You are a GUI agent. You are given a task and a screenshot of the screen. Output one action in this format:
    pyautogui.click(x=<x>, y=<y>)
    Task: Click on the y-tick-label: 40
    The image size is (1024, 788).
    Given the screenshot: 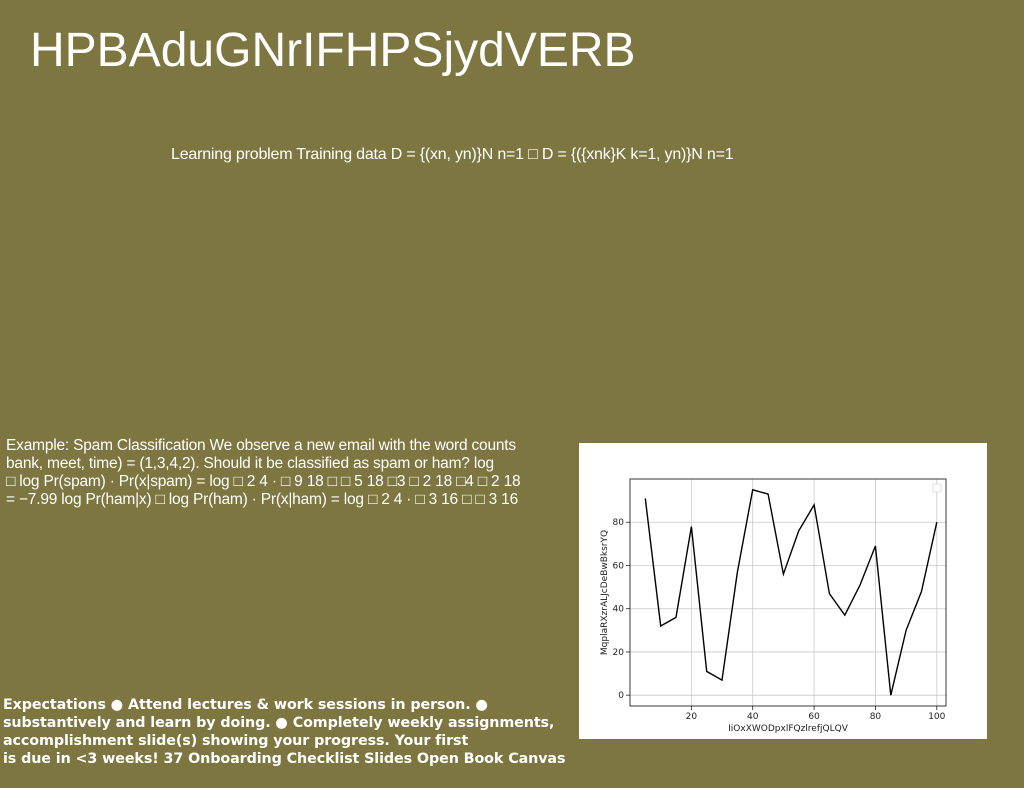 What is the action you would take?
    pyautogui.click(x=619, y=610)
    